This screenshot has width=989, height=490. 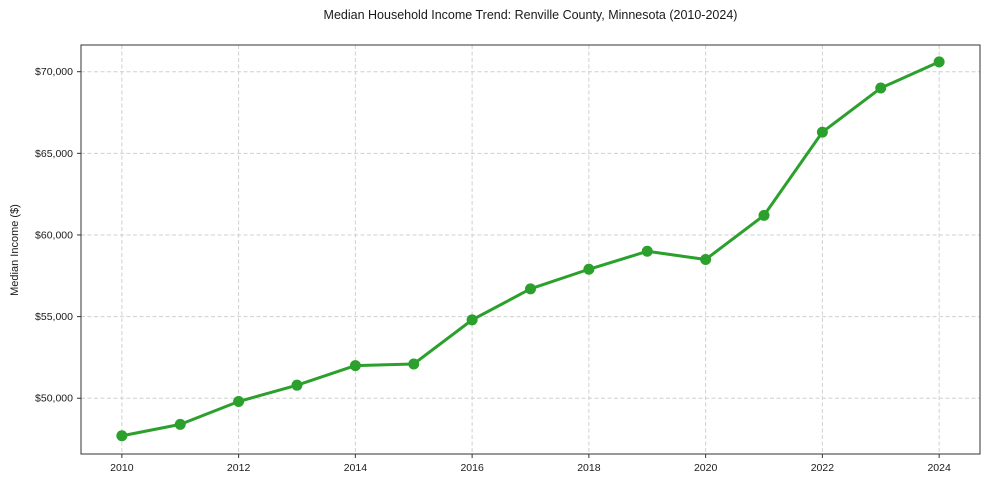 What do you see at coordinates (647, 251) in the screenshot?
I see `data-point-2019` at bounding box center [647, 251].